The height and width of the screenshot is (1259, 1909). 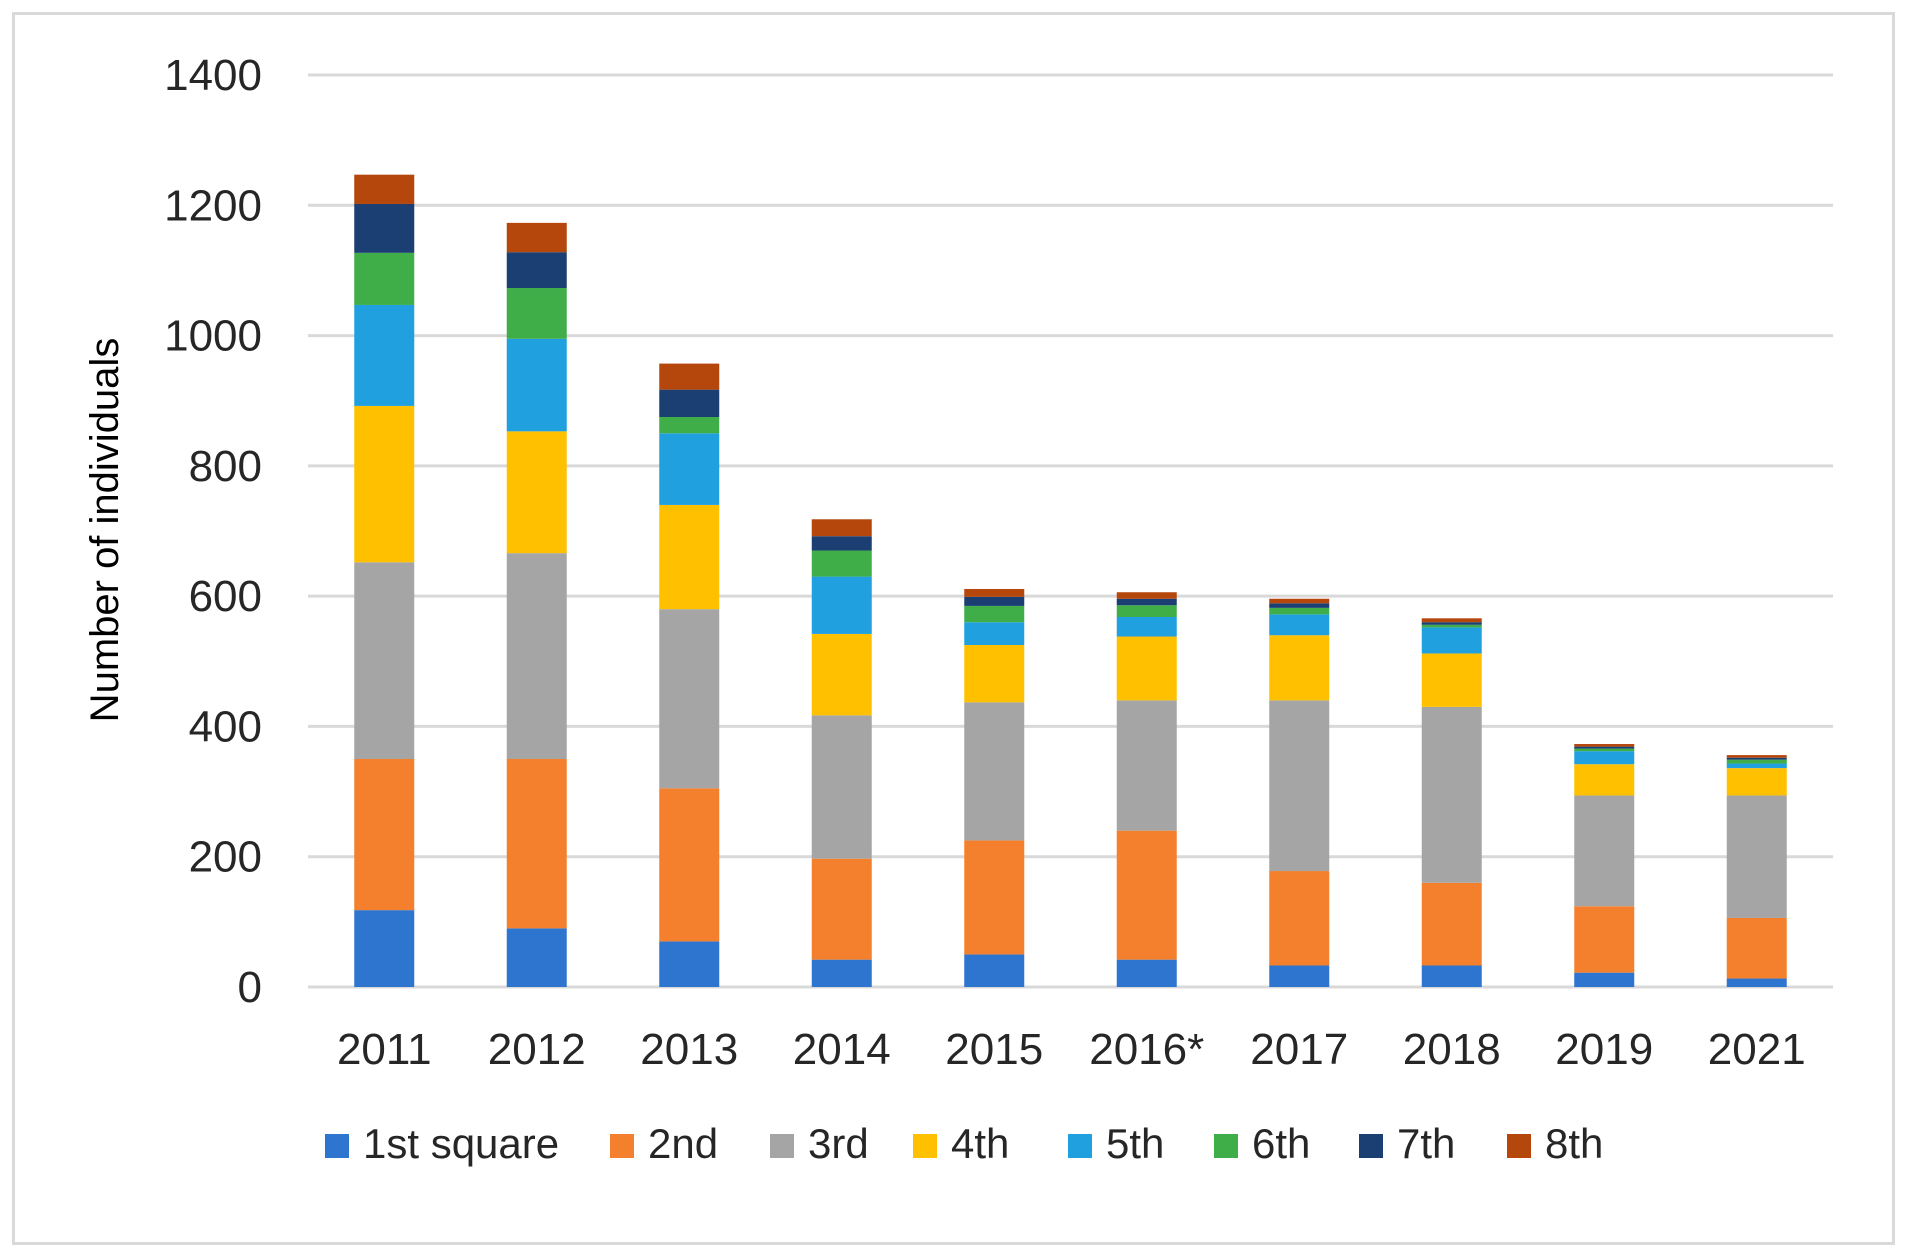 What do you see at coordinates (1757, 1049) in the screenshot?
I see `x-tick-label: 2021` at bounding box center [1757, 1049].